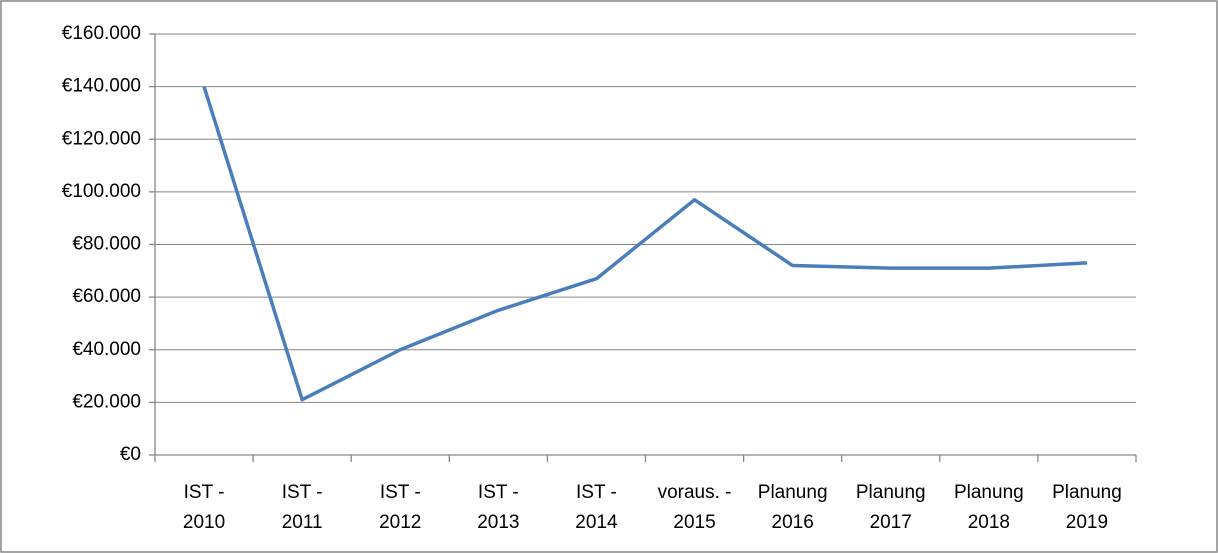 This screenshot has height=553, width=1218. What do you see at coordinates (793, 507) in the screenshot?
I see `x-tick-label: Planung 2016` at bounding box center [793, 507].